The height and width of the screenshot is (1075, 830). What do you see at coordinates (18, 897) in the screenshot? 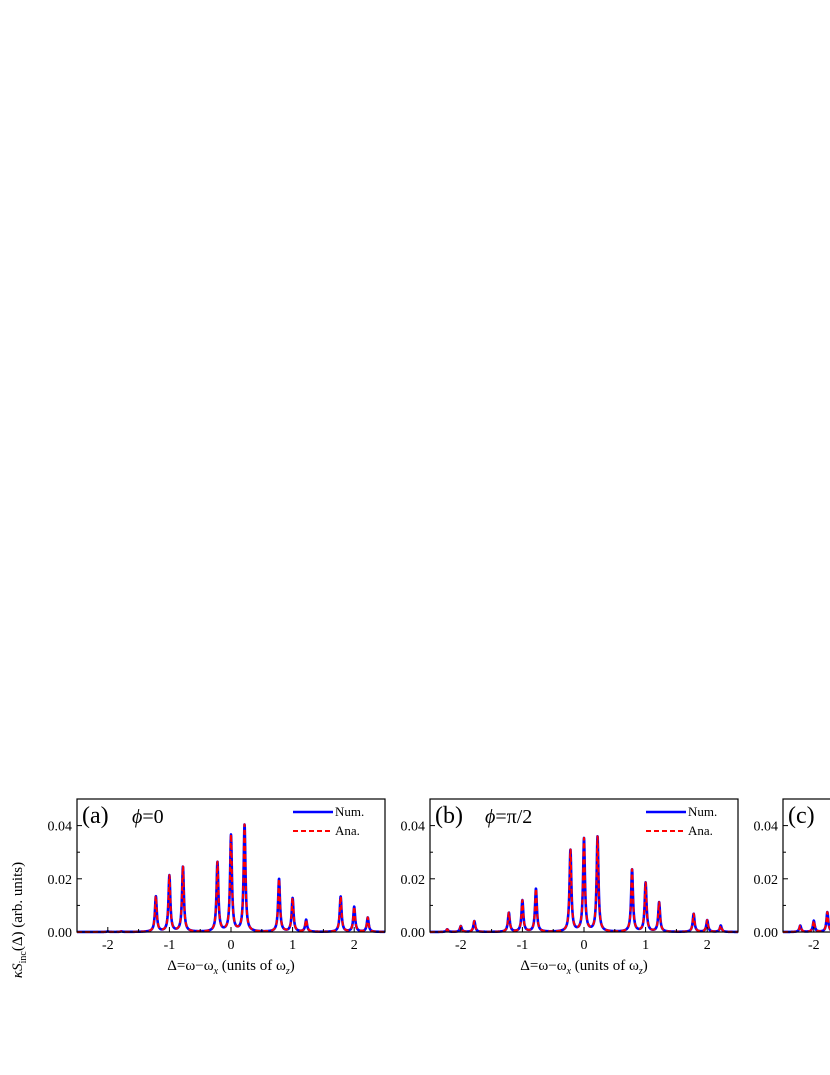
I see `y-axis-title-units: (arb. units)` at bounding box center [18, 897].